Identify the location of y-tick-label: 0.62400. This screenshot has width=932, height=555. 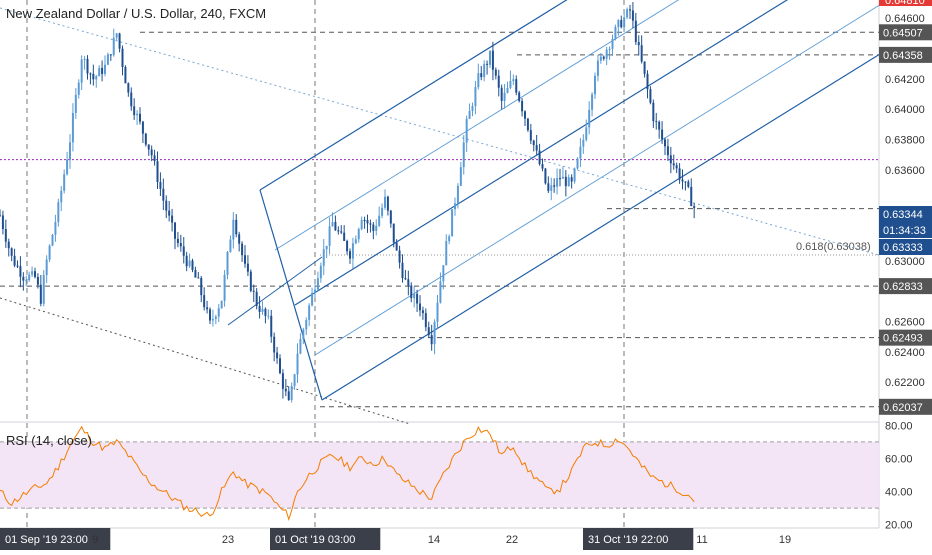
(905, 353).